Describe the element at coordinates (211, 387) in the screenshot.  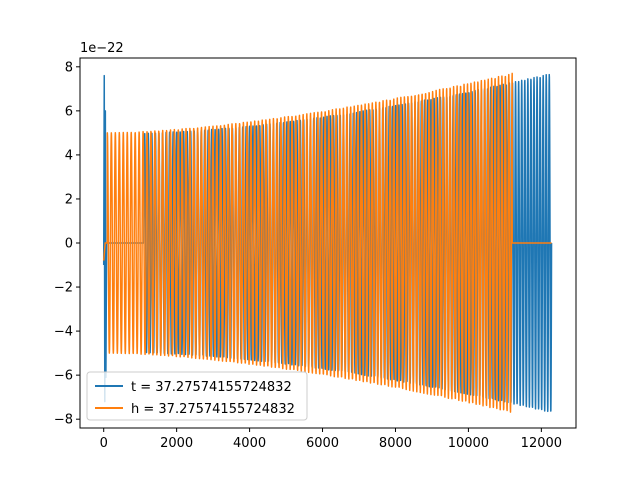
I see `legend-label-0: t = 37.27574155724832` at that location.